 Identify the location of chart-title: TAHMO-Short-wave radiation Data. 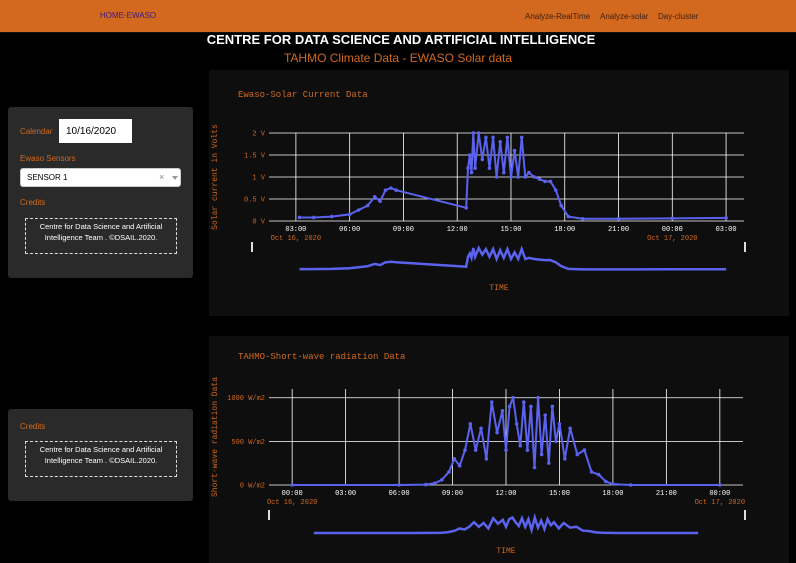
(322, 357).